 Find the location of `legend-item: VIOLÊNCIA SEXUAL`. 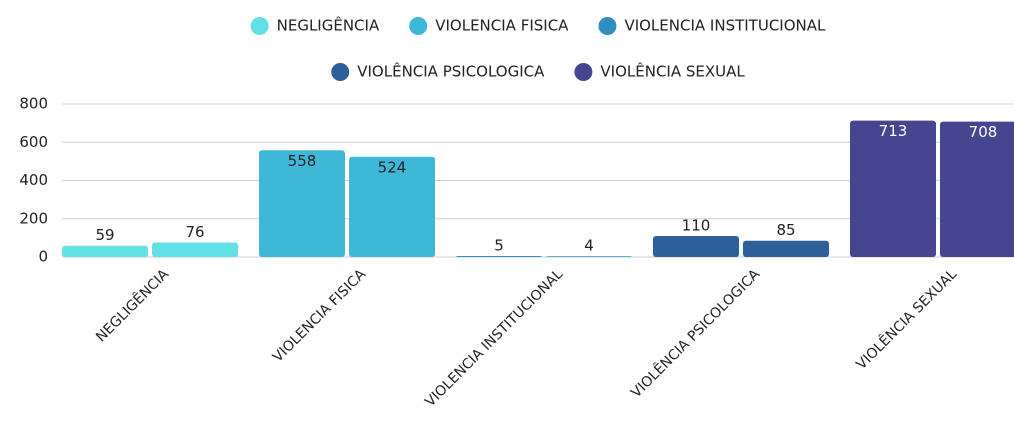

legend-item: VIOLÊNCIA SEXUAL is located at coordinates (659, 71).